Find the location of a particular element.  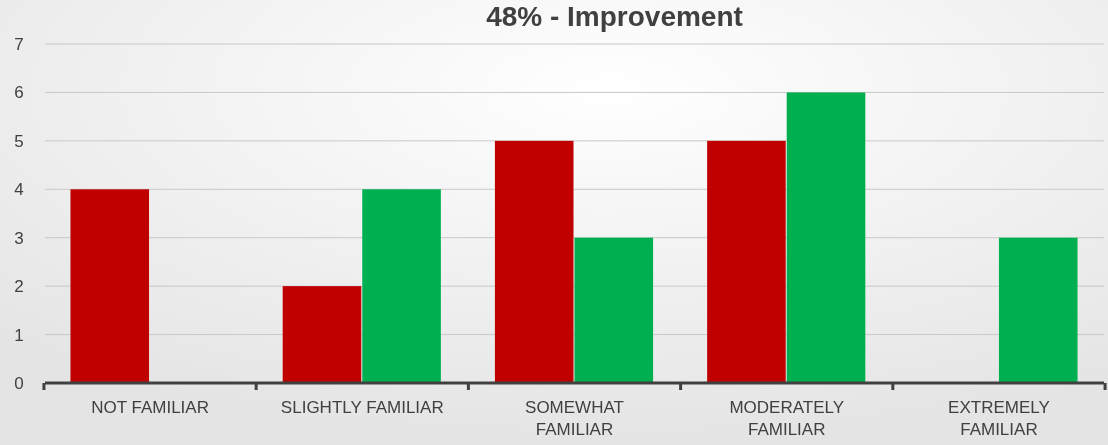

x-tick-label: EXTREMELY FAMILIAR is located at coordinates (999, 418).